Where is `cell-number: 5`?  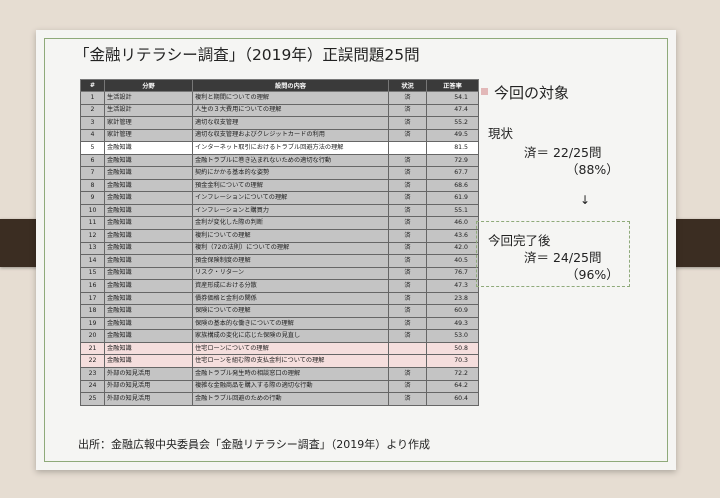 cell-number: 5 is located at coordinates (92, 148).